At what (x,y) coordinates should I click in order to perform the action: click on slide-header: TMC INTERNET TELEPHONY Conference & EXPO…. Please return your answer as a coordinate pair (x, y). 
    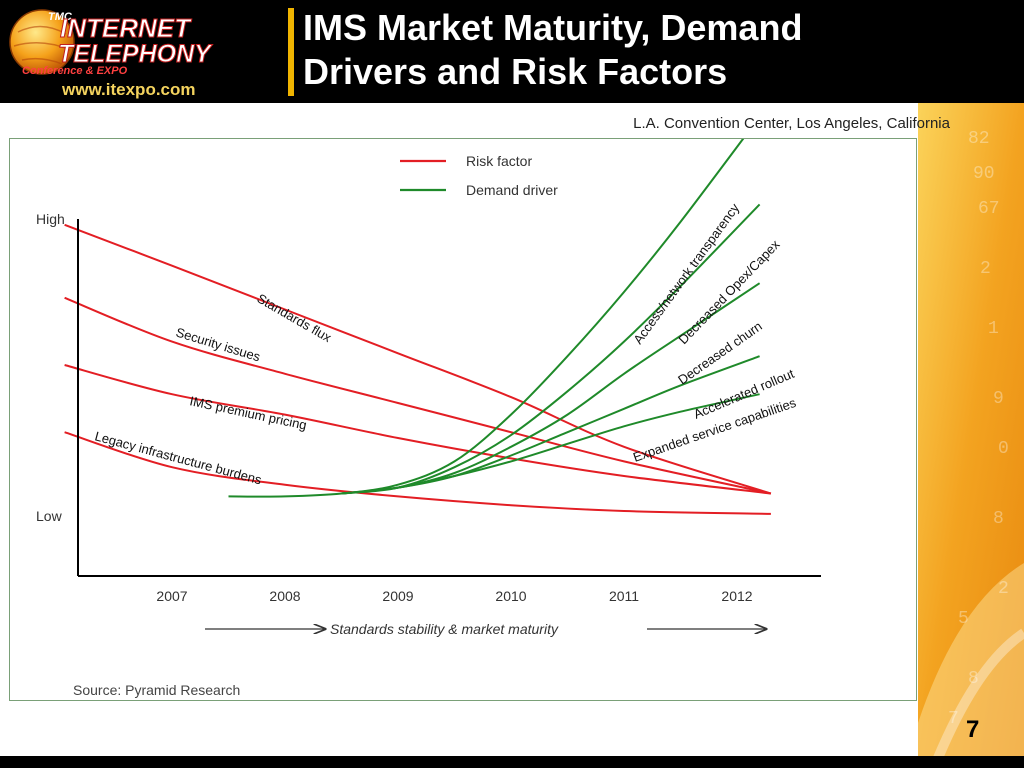
    Looking at the image, I should click on (512, 51).